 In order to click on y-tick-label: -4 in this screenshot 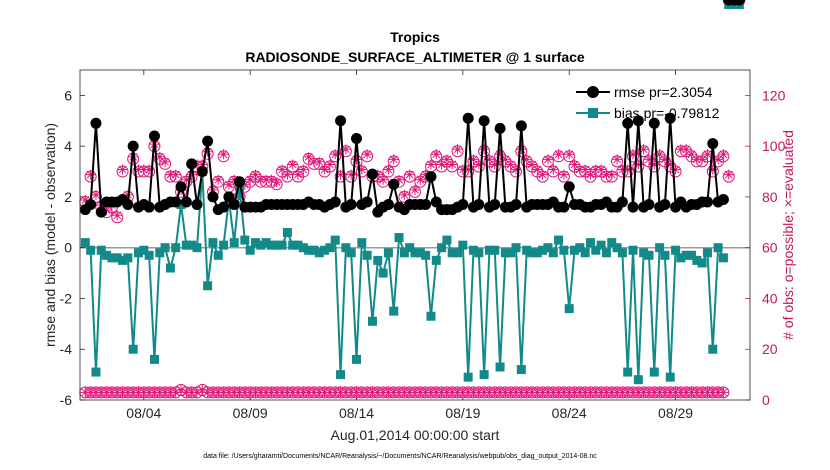, I will do `click(66, 349)`.